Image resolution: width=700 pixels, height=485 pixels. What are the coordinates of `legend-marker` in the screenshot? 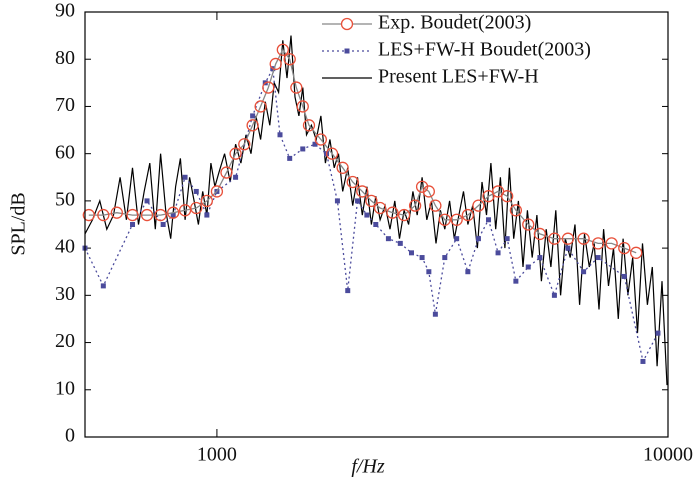 It's located at (347, 51).